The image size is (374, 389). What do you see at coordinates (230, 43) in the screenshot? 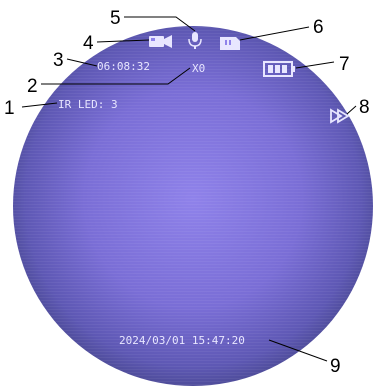
I see `sd-card-icon` at bounding box center [230, 43].